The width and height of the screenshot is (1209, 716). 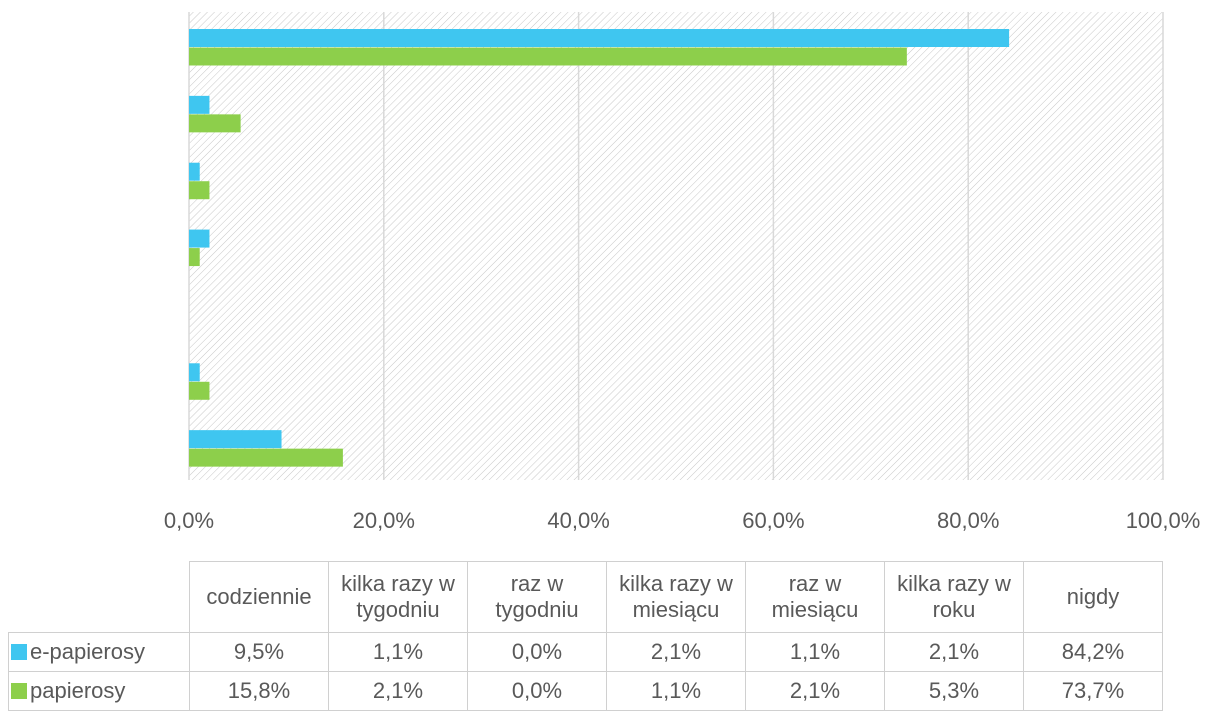 What do you see at coordinates (537, 597) in the screenshot?
I see `category-label: raz w tygodniu` at bounding box center [537, 597].